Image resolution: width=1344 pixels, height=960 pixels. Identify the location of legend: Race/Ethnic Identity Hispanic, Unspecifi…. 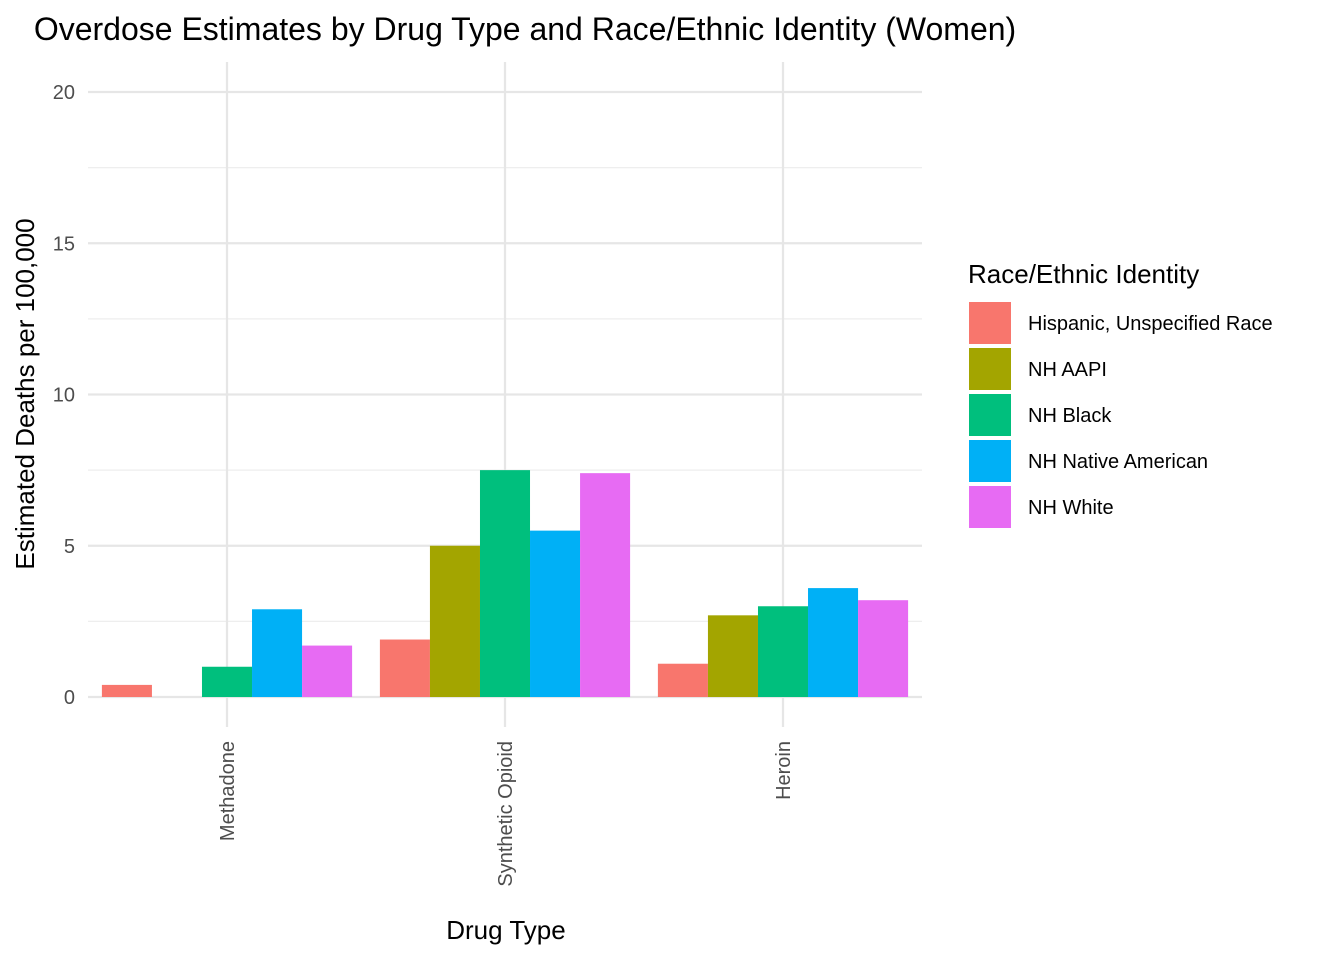
(1120, 393).